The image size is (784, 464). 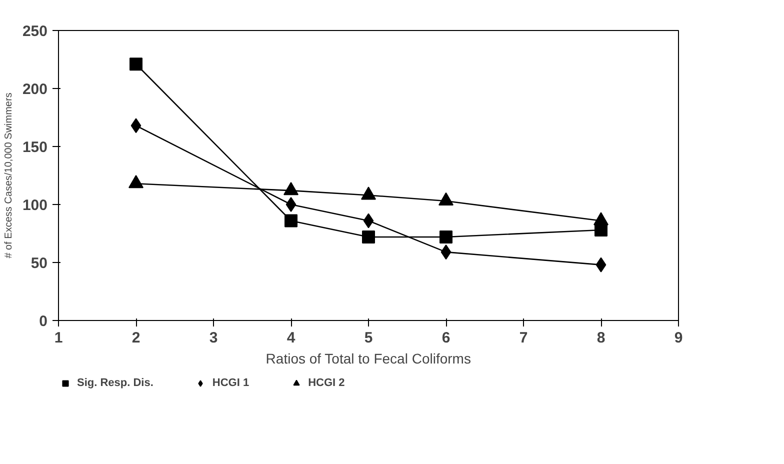 What do you see at coordinates (115, 383) in the screenshot?
I see `legend-label: Sig. Resp. Dis.` at bounding box center [115, 383].